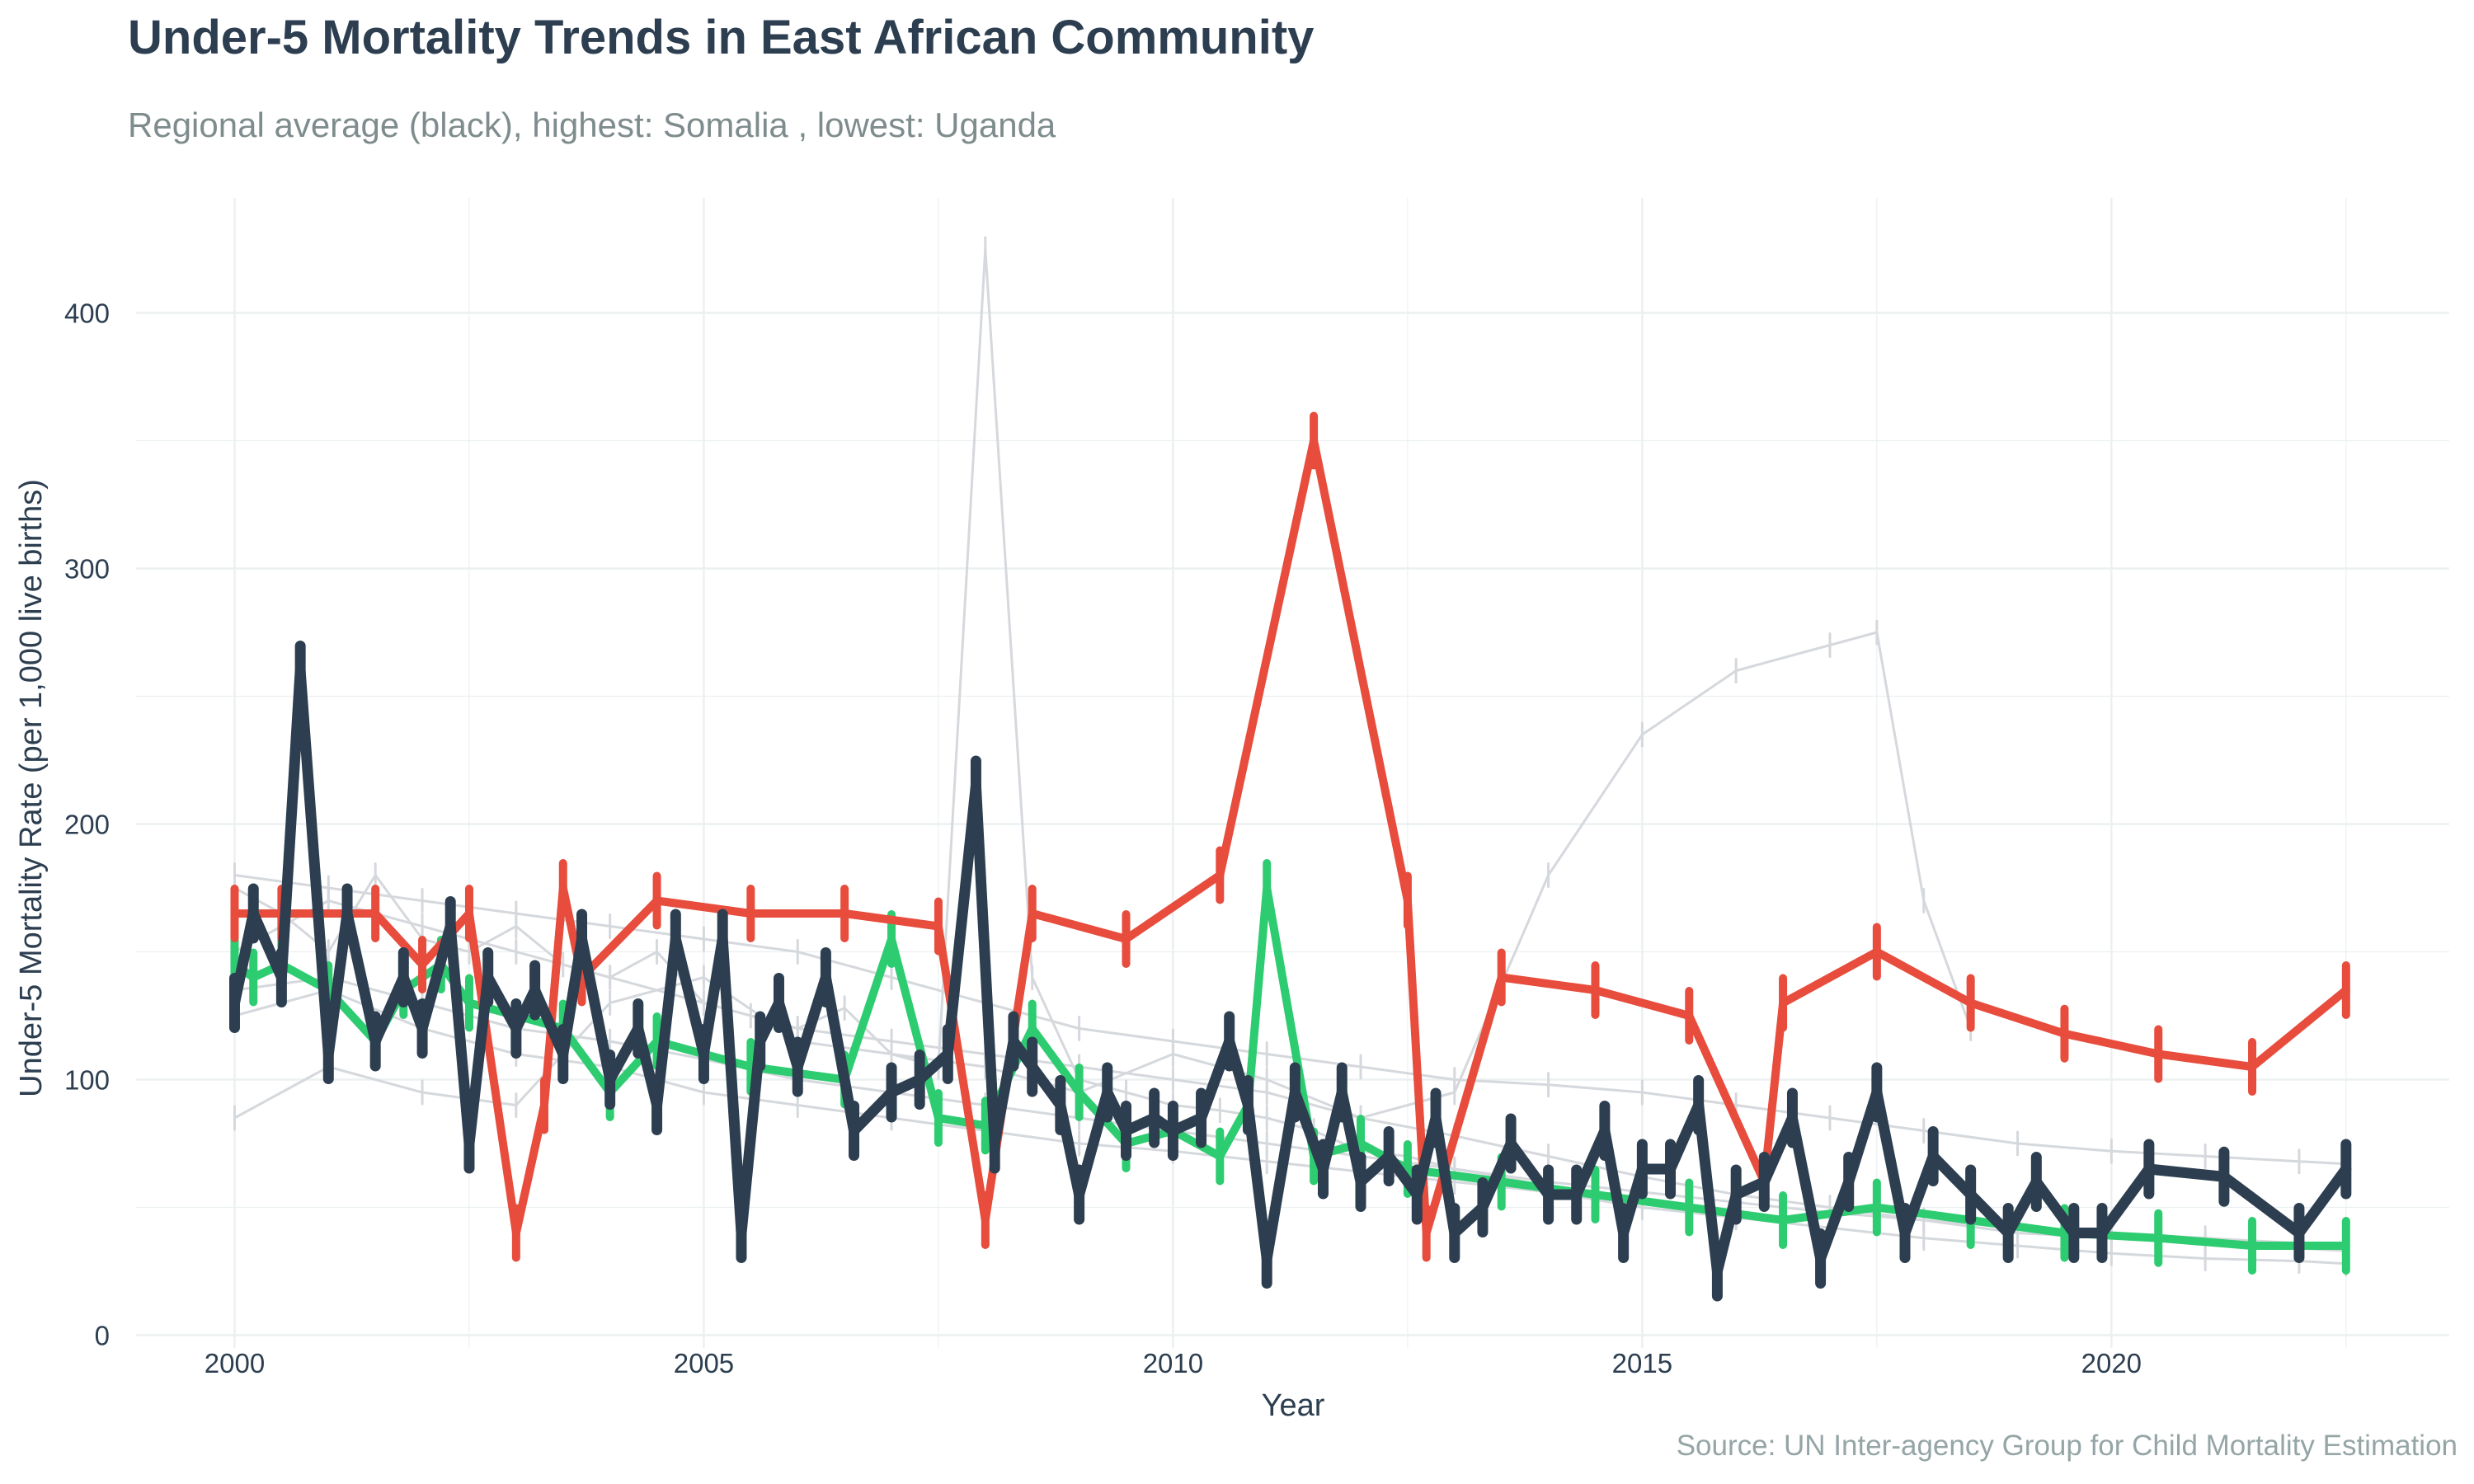  I want to click on y-tick-label: 0, so click(102, 1336).